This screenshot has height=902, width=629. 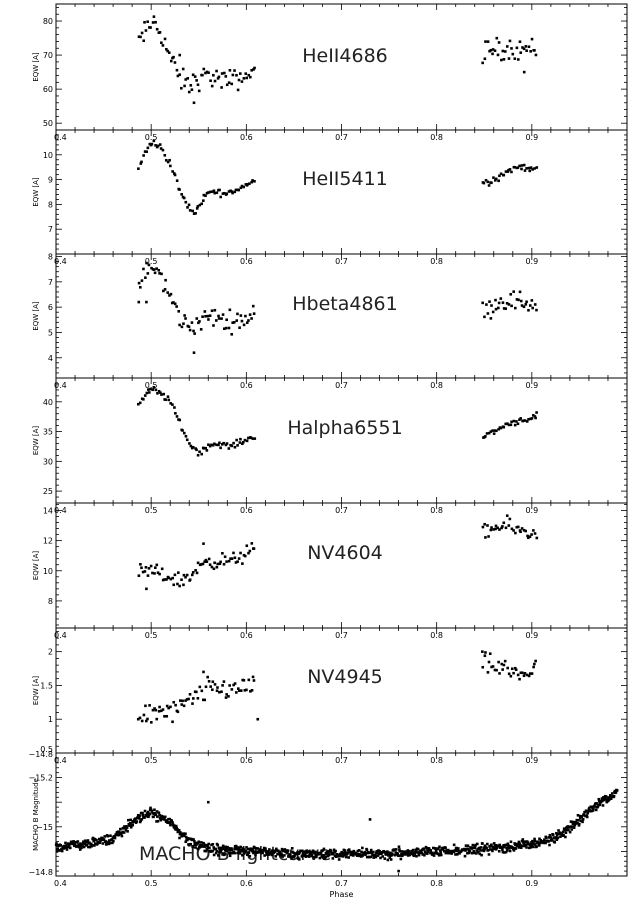 What do you see at coordinates (345, 179) in the screenshot?
I see `panel-title: HeII5411` at bounding box center [345, 179].